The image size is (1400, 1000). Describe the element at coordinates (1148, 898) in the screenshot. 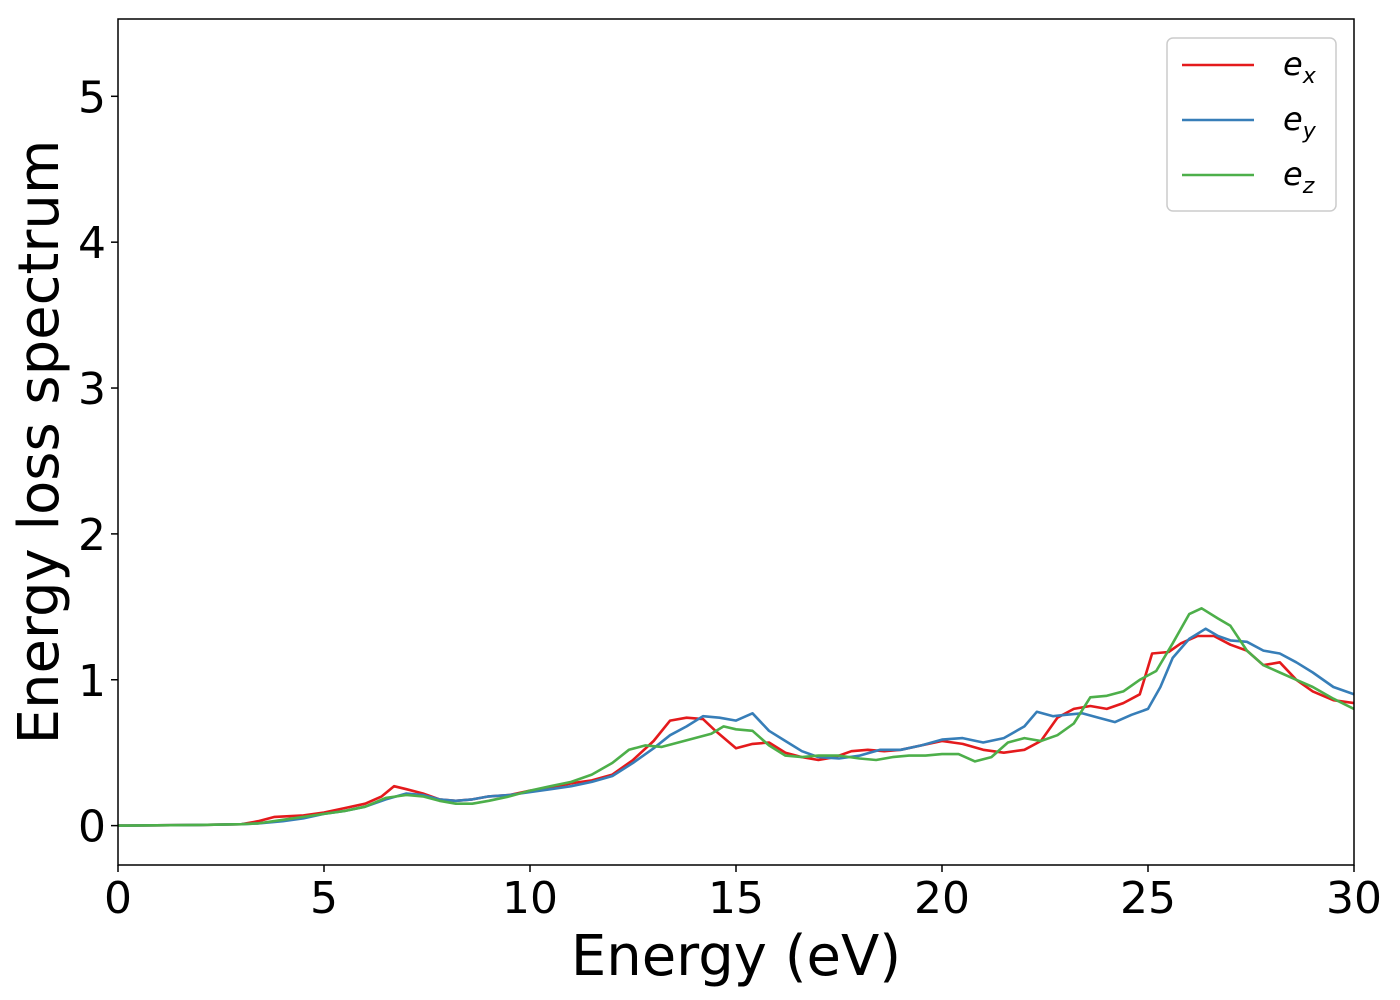

I see `x-tick-label: 25` at that location.